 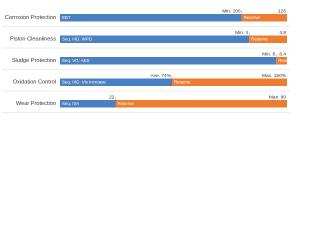 I want to click on limit-label: 4.8, so click(x=282, y=33).